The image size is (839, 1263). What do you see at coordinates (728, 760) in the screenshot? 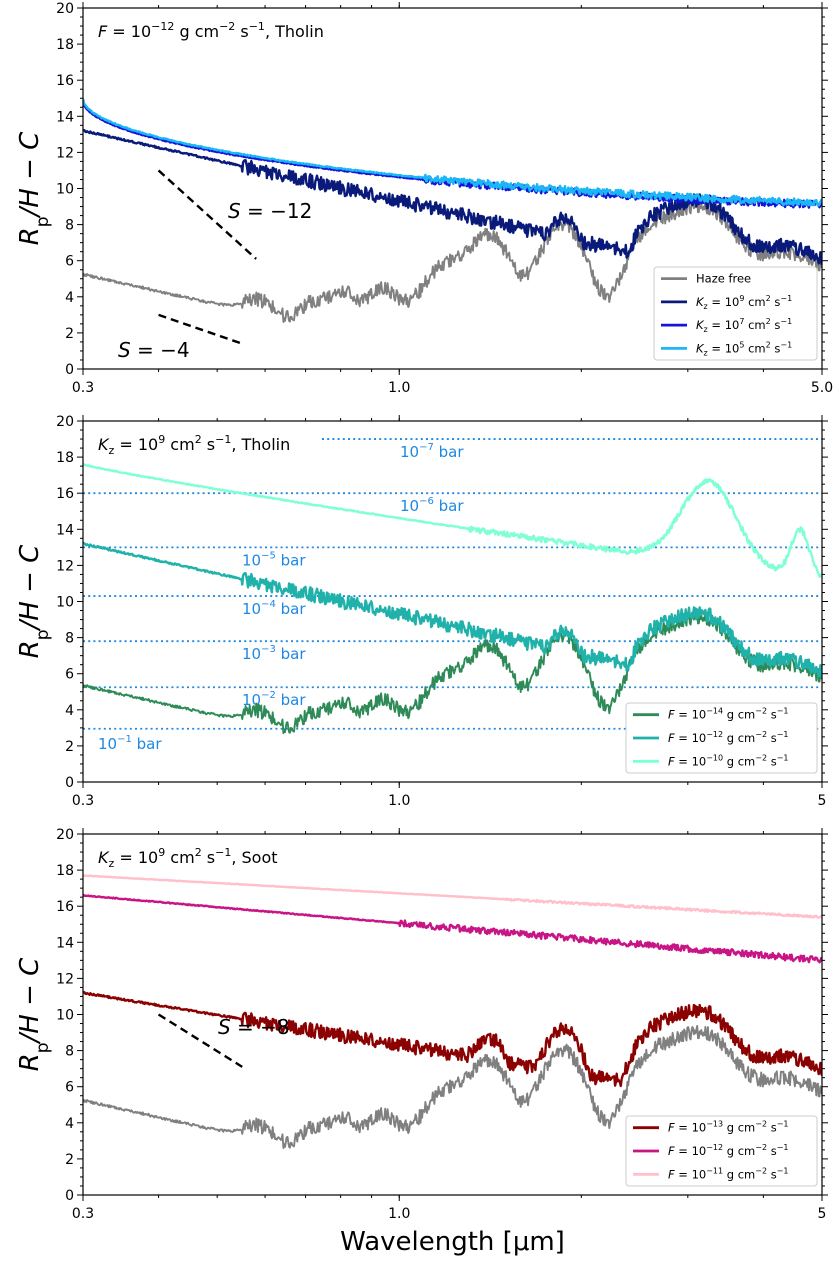
I see `legend-entry: F = 10−10 g cm−2 s−1` at bounding box center [728, 760].